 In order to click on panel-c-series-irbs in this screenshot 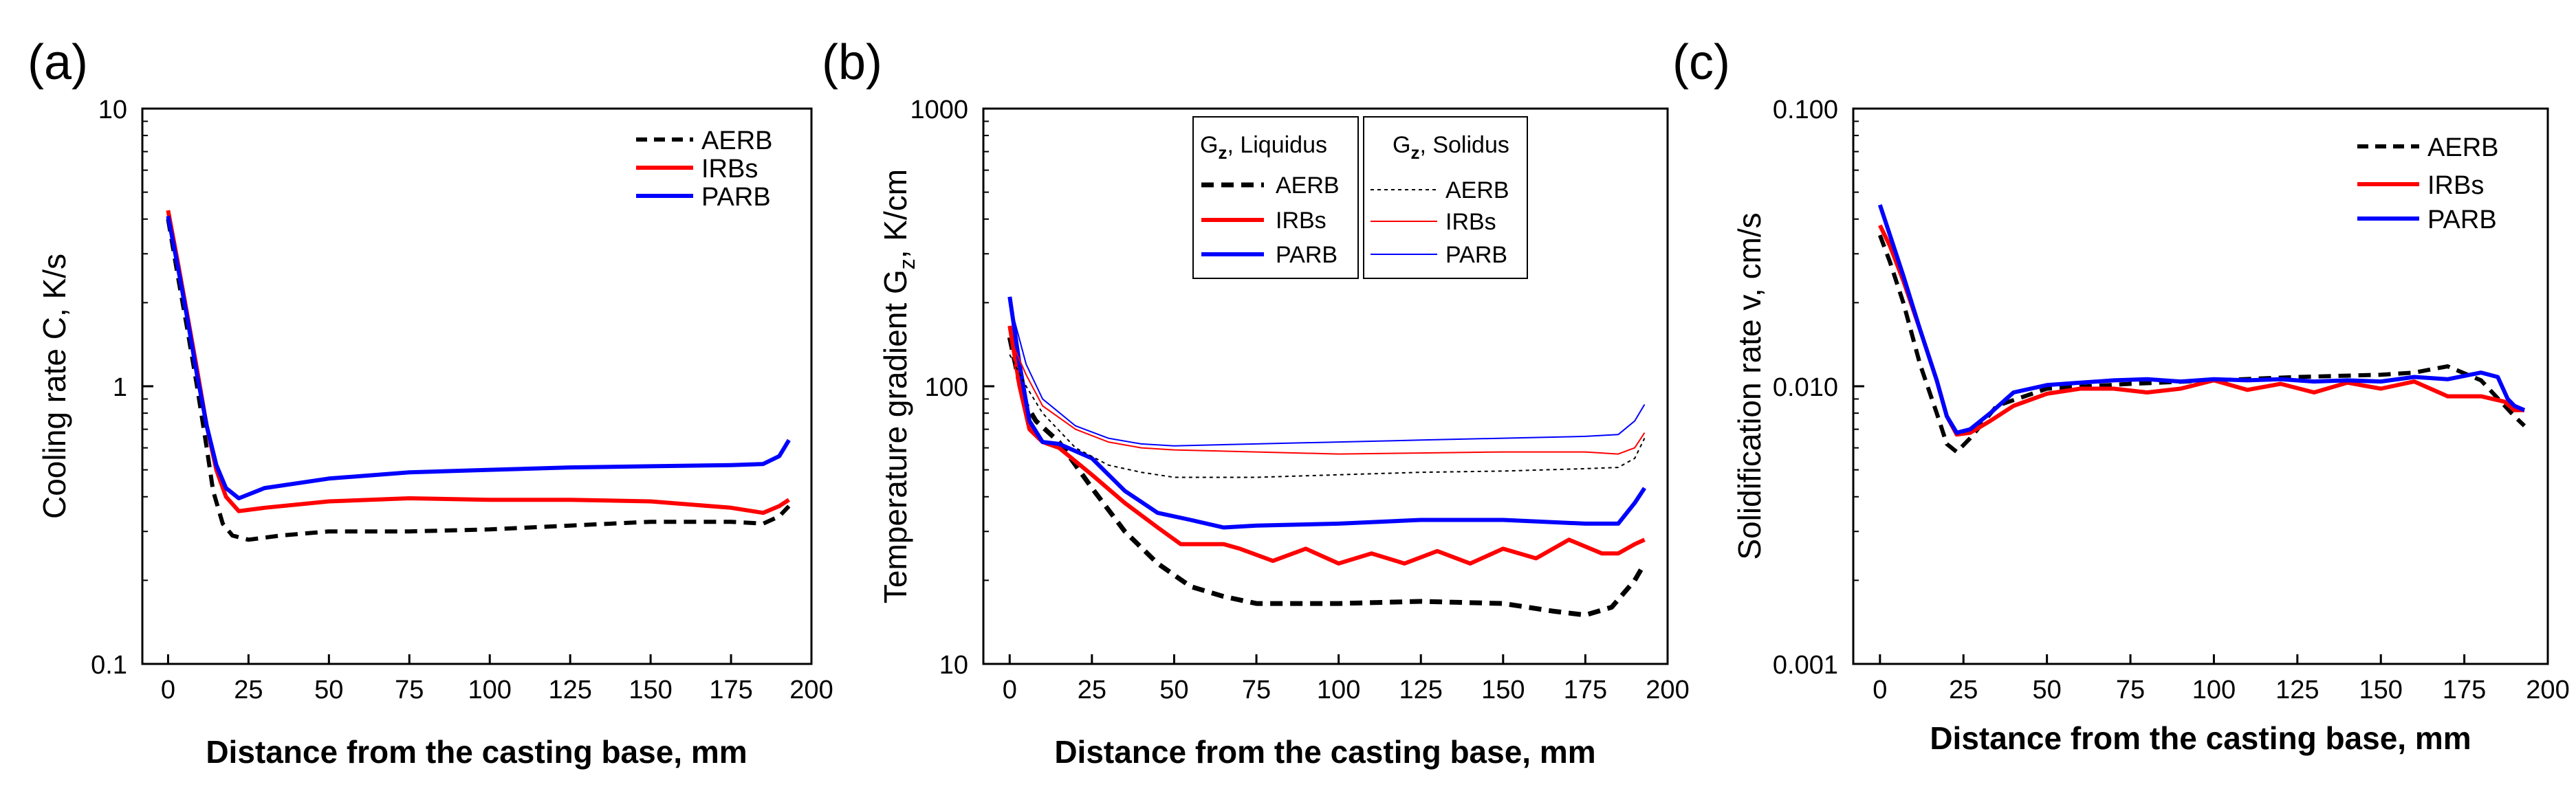, I will do `click(2201, 330)`.